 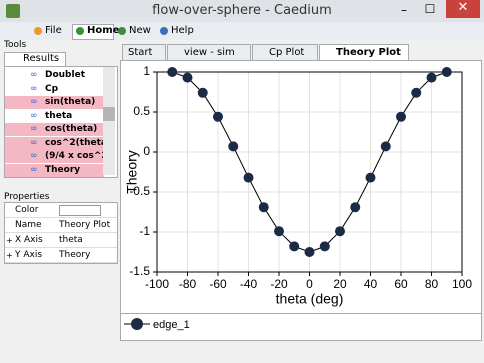 I want to click on y-tick-label: -1.5, so click(x=139, y=271).